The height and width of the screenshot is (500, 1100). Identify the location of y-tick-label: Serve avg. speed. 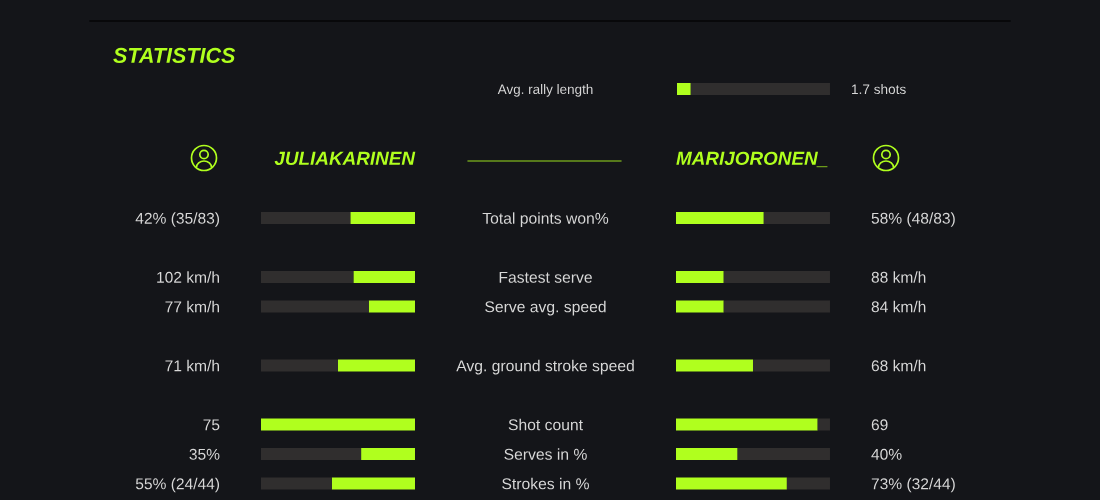
(545, 308).